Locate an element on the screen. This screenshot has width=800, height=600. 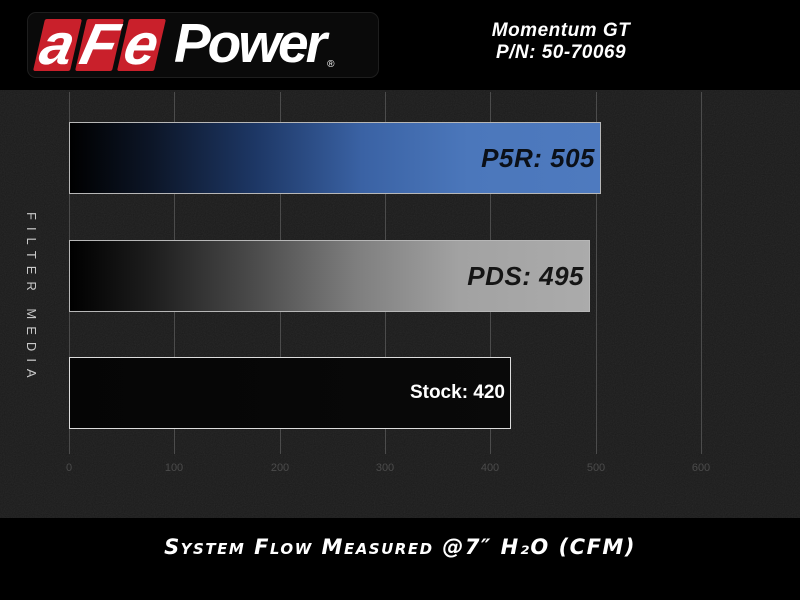
logo-letter-e: e is located at coordinates (141, 45).